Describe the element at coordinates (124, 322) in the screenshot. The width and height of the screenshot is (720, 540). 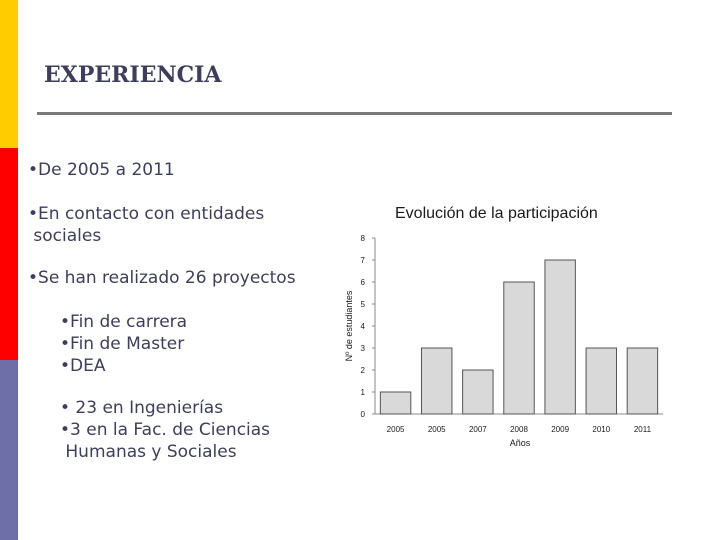
I see `sub-bullet-fin-carrera: •Fin de carrera` at that location.